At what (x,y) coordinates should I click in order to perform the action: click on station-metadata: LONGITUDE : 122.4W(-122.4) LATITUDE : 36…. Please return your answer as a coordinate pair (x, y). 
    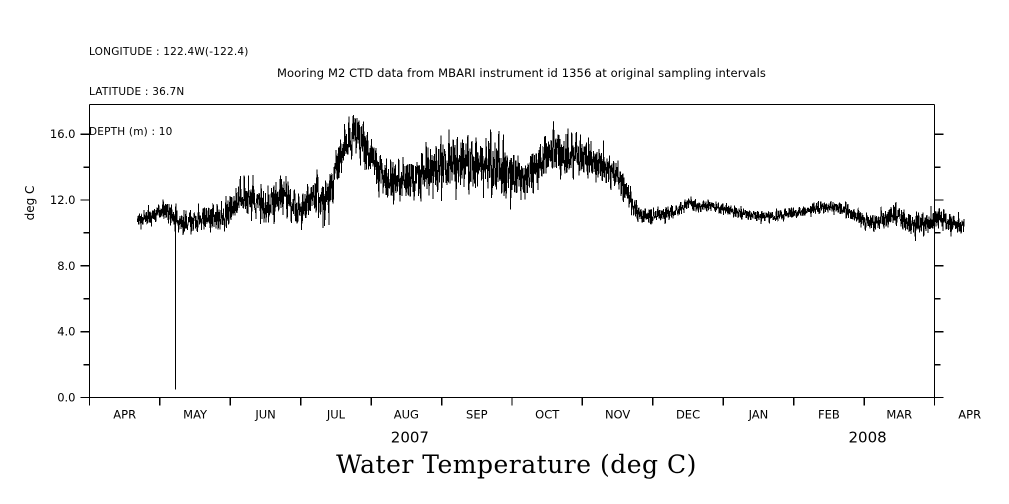
    Looking at the image, I should click on (169, 92).